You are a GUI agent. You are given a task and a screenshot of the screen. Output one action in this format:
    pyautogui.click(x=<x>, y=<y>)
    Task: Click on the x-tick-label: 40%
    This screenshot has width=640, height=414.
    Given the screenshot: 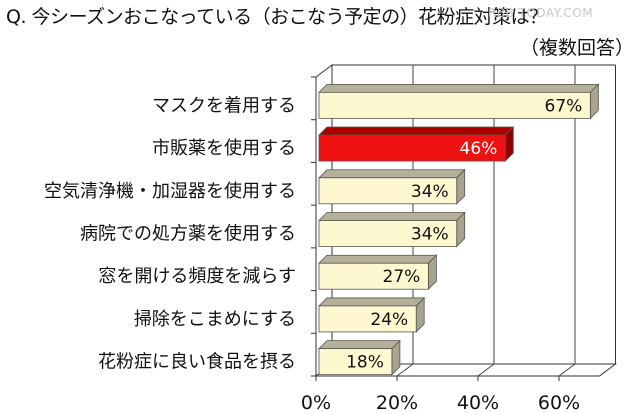 What is the action you would take?
    pyautogui.click(x=478, y=403)
    